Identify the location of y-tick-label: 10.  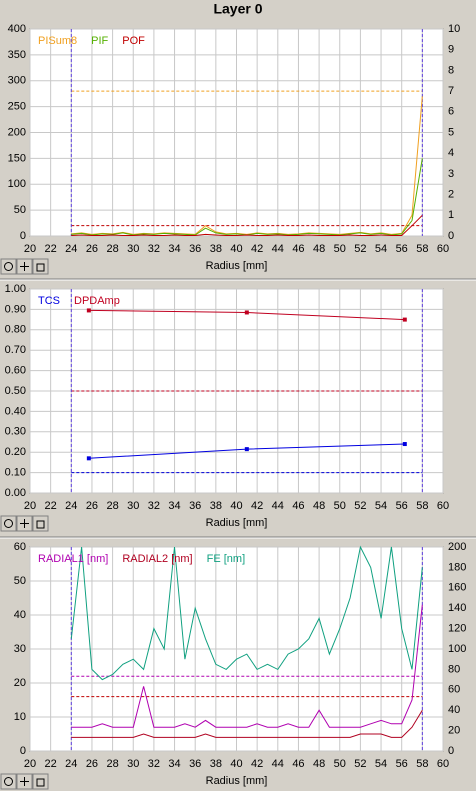
(20, 717).